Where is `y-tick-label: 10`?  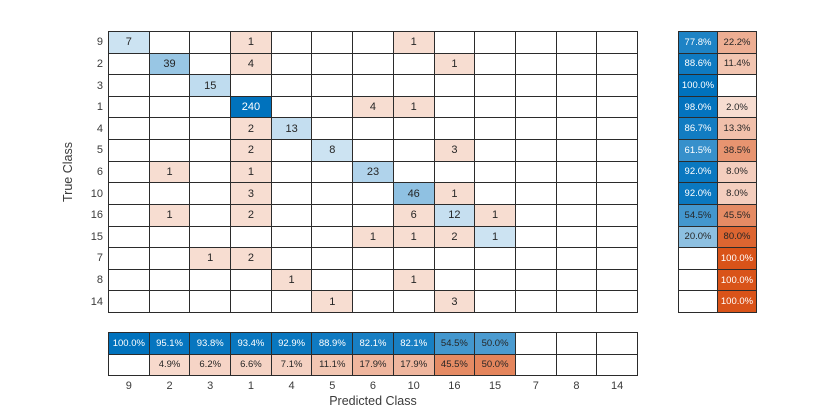
y-tick-label: 10 is located at coordinates (96, 193).